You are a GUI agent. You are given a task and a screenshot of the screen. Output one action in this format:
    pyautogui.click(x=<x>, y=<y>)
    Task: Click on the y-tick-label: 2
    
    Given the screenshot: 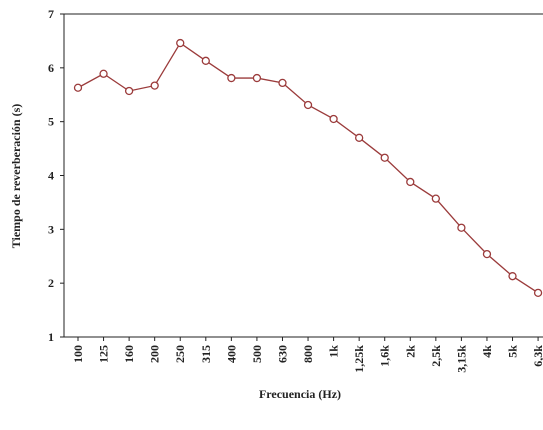 What is the action you would take?
    pyautogui.click(x=51, y=283)
    